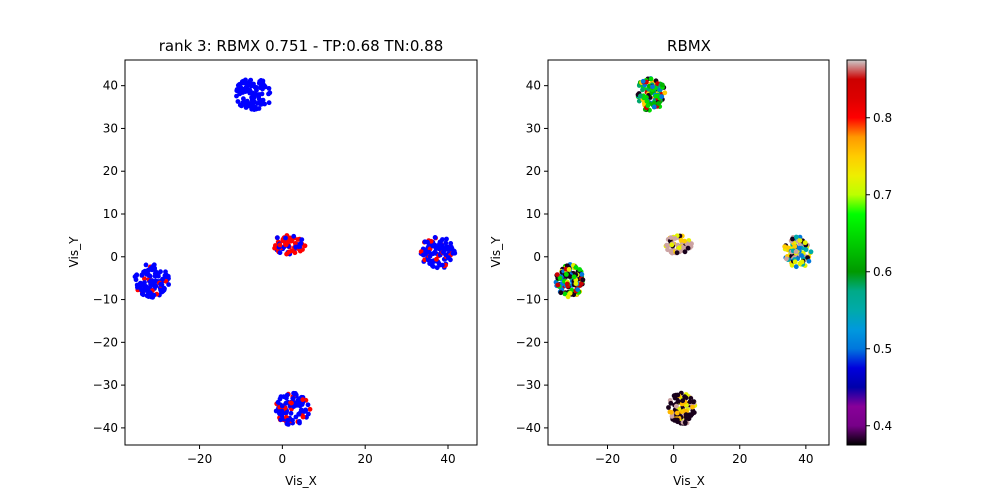 The image size is (1000, 500). I want to click on colorbar-tick-label: 0.7, so click(882, 195).